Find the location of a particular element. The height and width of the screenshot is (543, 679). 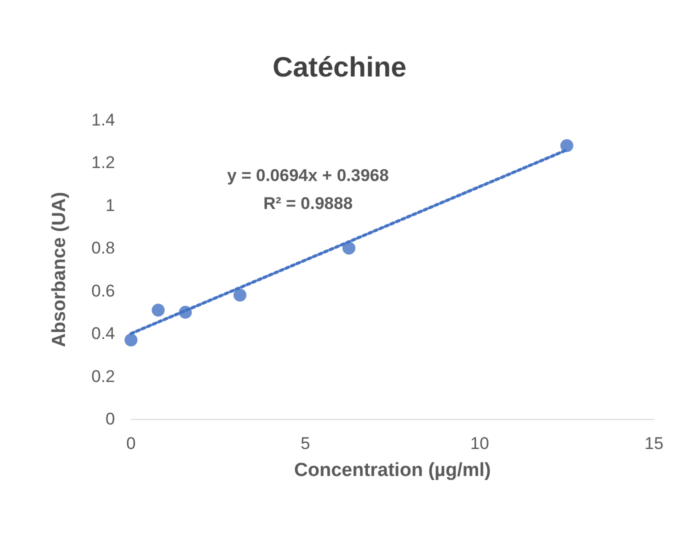

y-tick-label: 0.6 is located at coordinates (103, 290).